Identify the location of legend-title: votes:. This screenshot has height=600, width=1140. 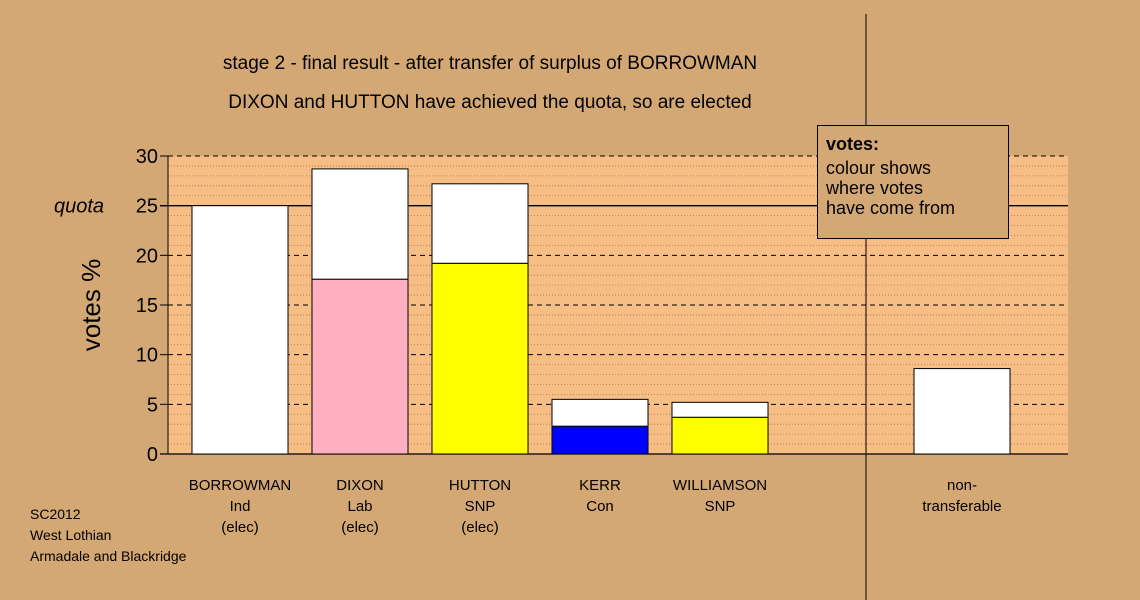
(853, 144).